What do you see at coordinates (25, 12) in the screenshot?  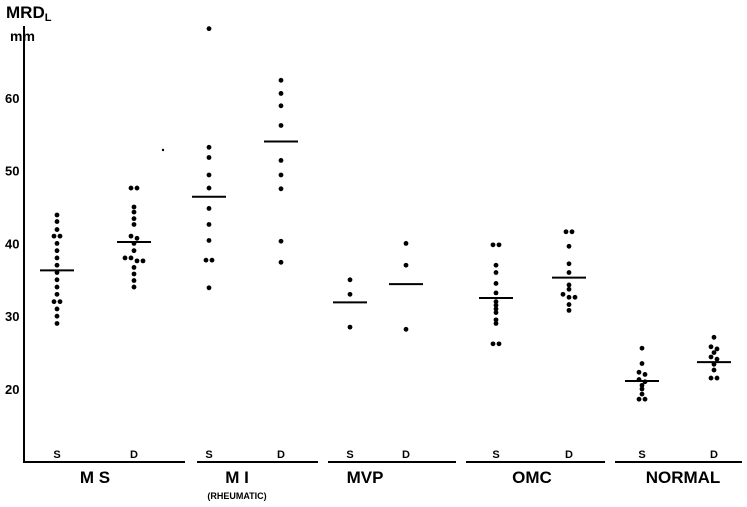 I see `y-axis-title-main: MRD` at bounding box center [25, 12].